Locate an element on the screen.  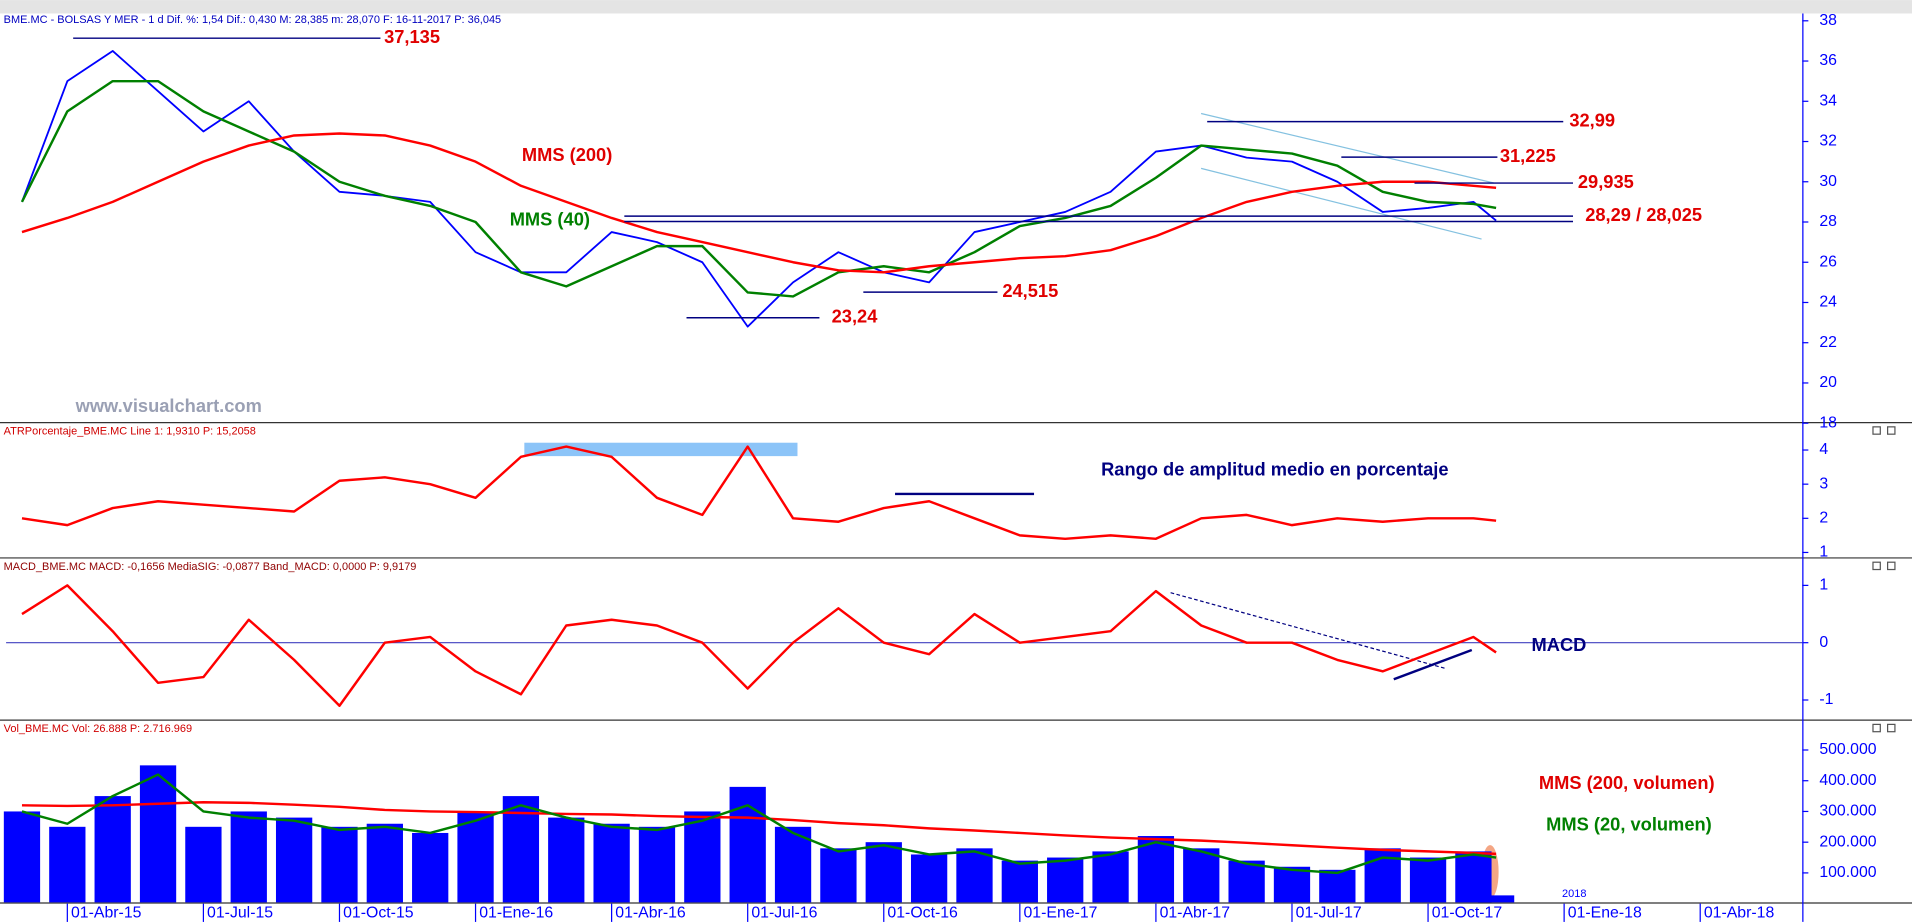
x-tick-label: 01-Oct-15 is located at coordinates (378, 913).